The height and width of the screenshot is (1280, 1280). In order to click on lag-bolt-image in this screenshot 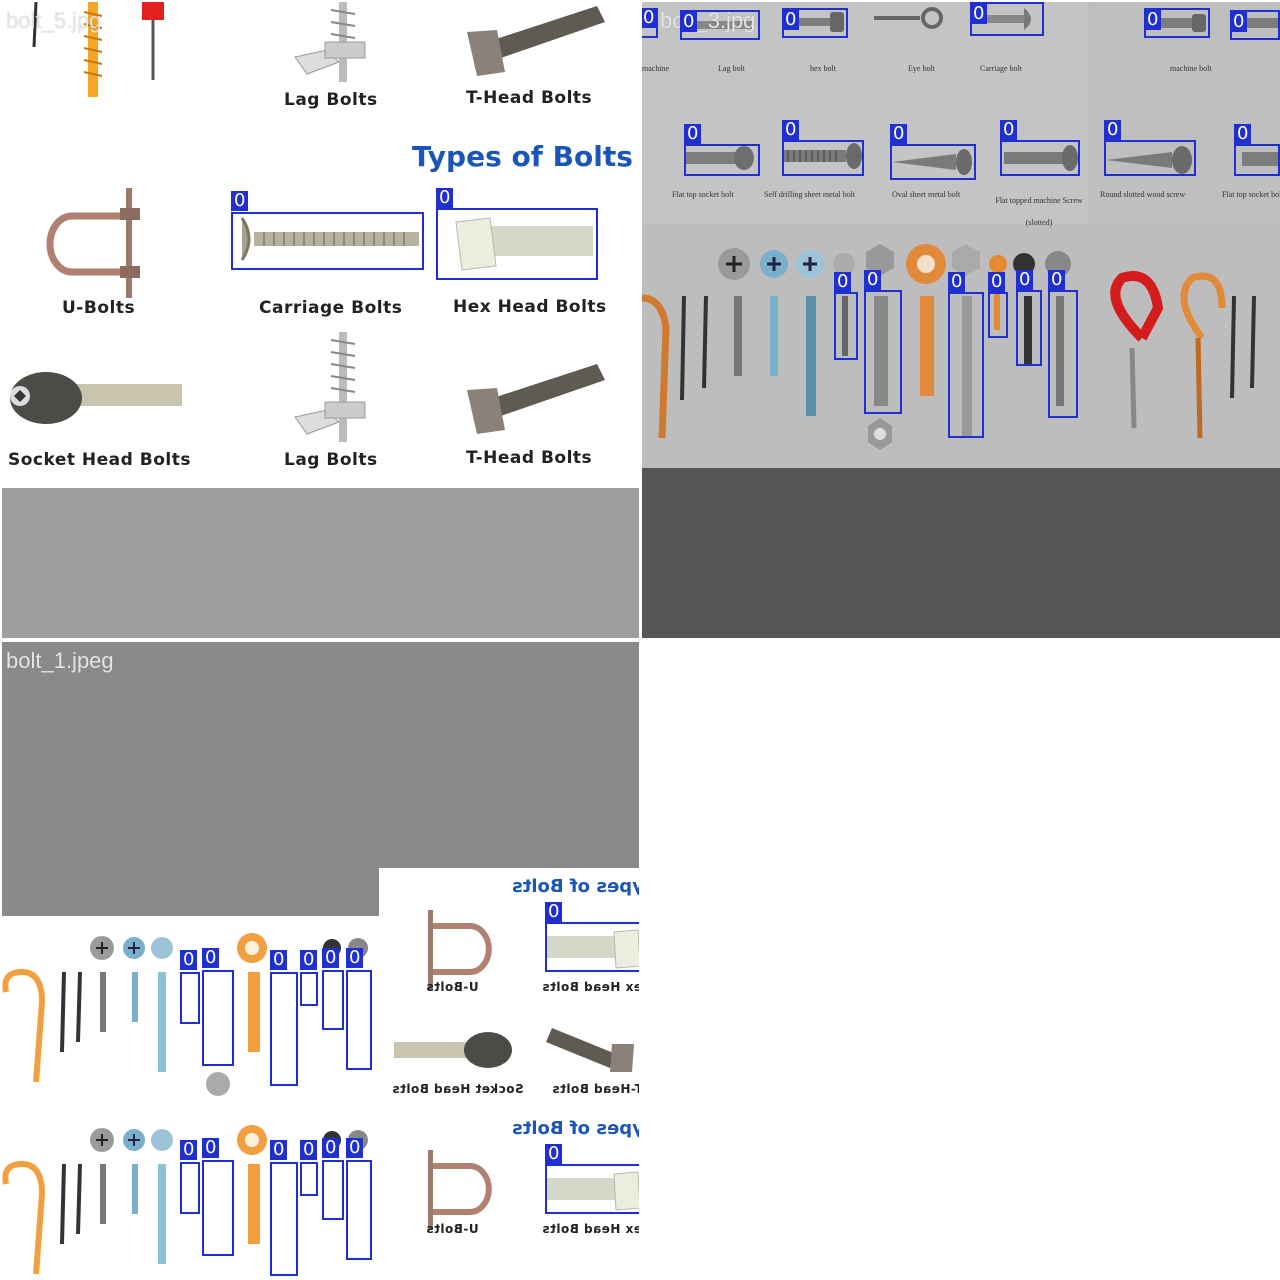, I will do `click(330, 42)`.